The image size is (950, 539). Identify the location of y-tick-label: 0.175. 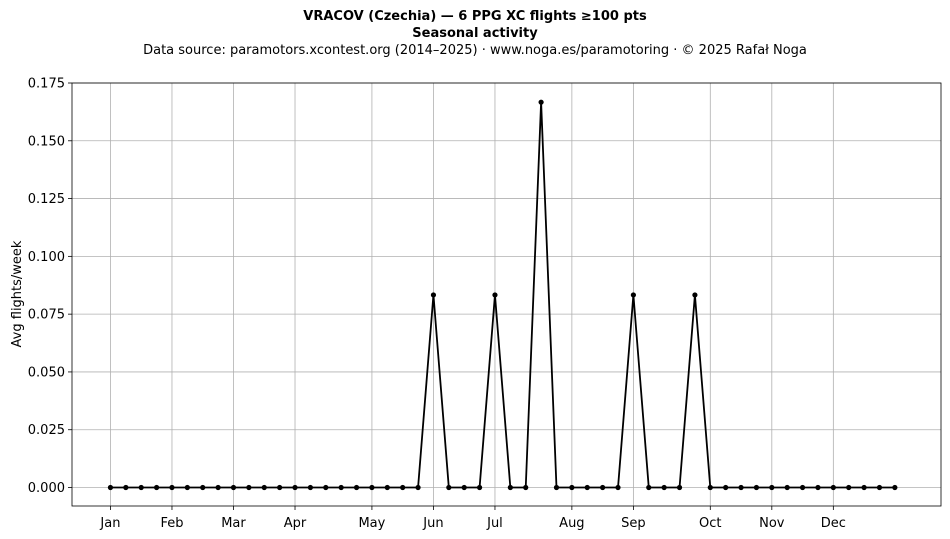
(46, 84).